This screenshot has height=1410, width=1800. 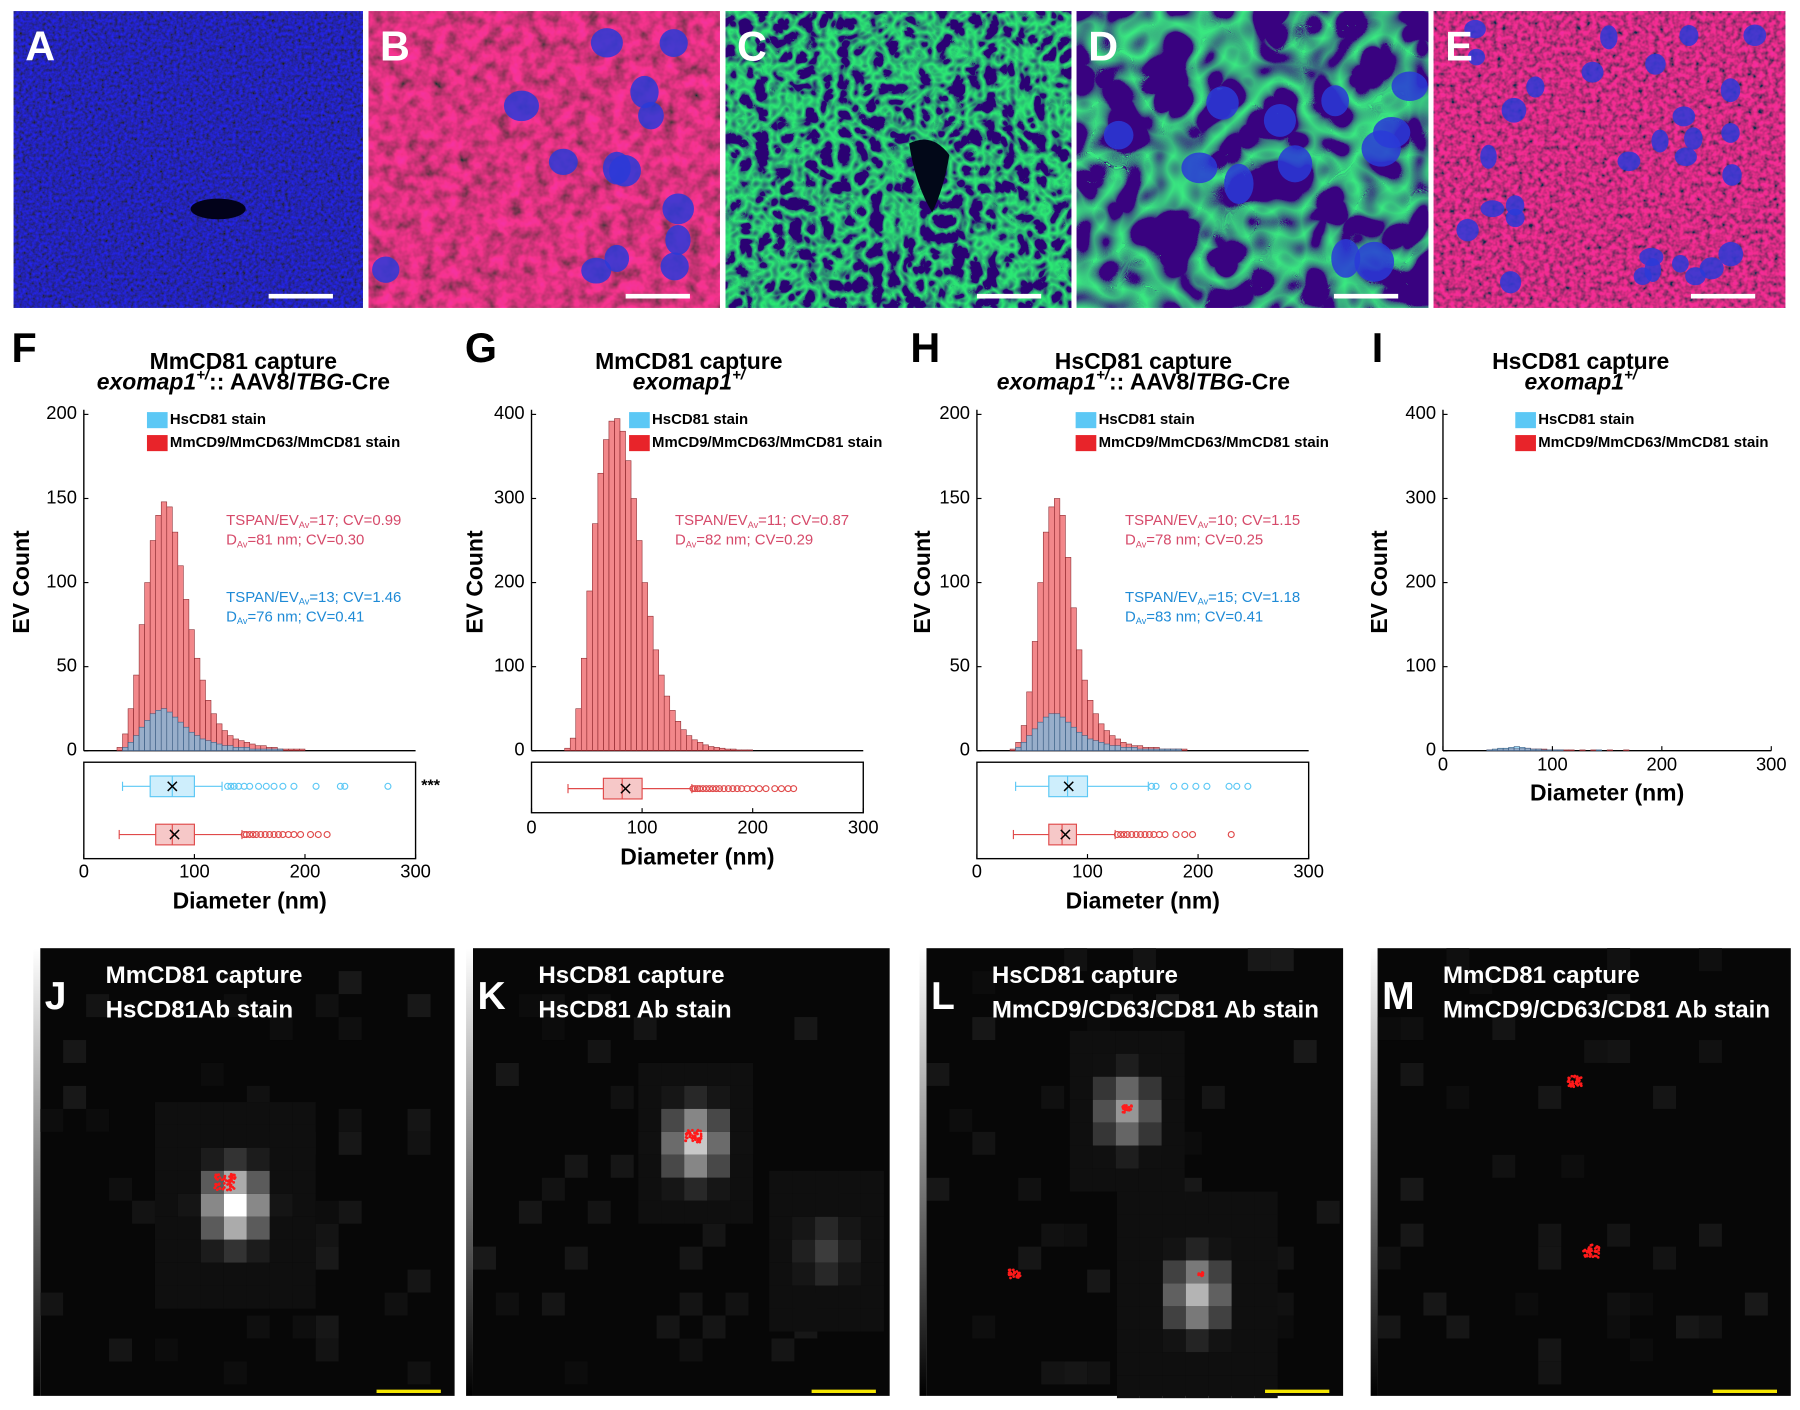 What do you see at coordinates (1143, 380) in the screenshot?
I see `chart-subtitle: exomap1+/:: AAV8/TBG-Cre` at bounding box center [1143, 380].